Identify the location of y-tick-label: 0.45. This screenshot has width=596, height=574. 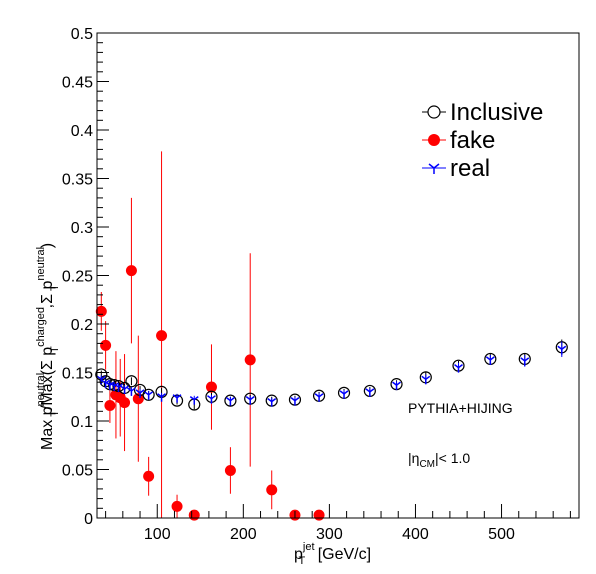
(77, 83).